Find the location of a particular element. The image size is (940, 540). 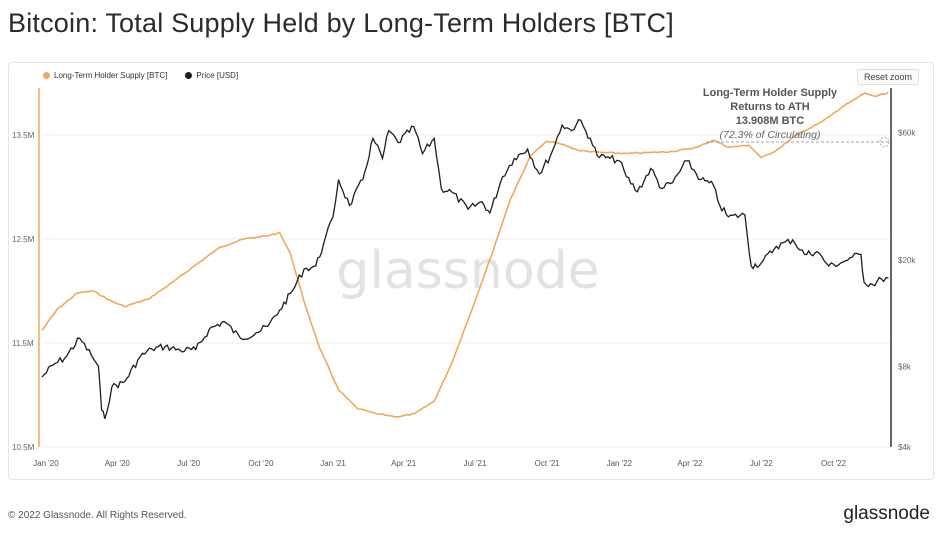

y-left-tick-label: 10.5M is located at coordinates (23, 447).